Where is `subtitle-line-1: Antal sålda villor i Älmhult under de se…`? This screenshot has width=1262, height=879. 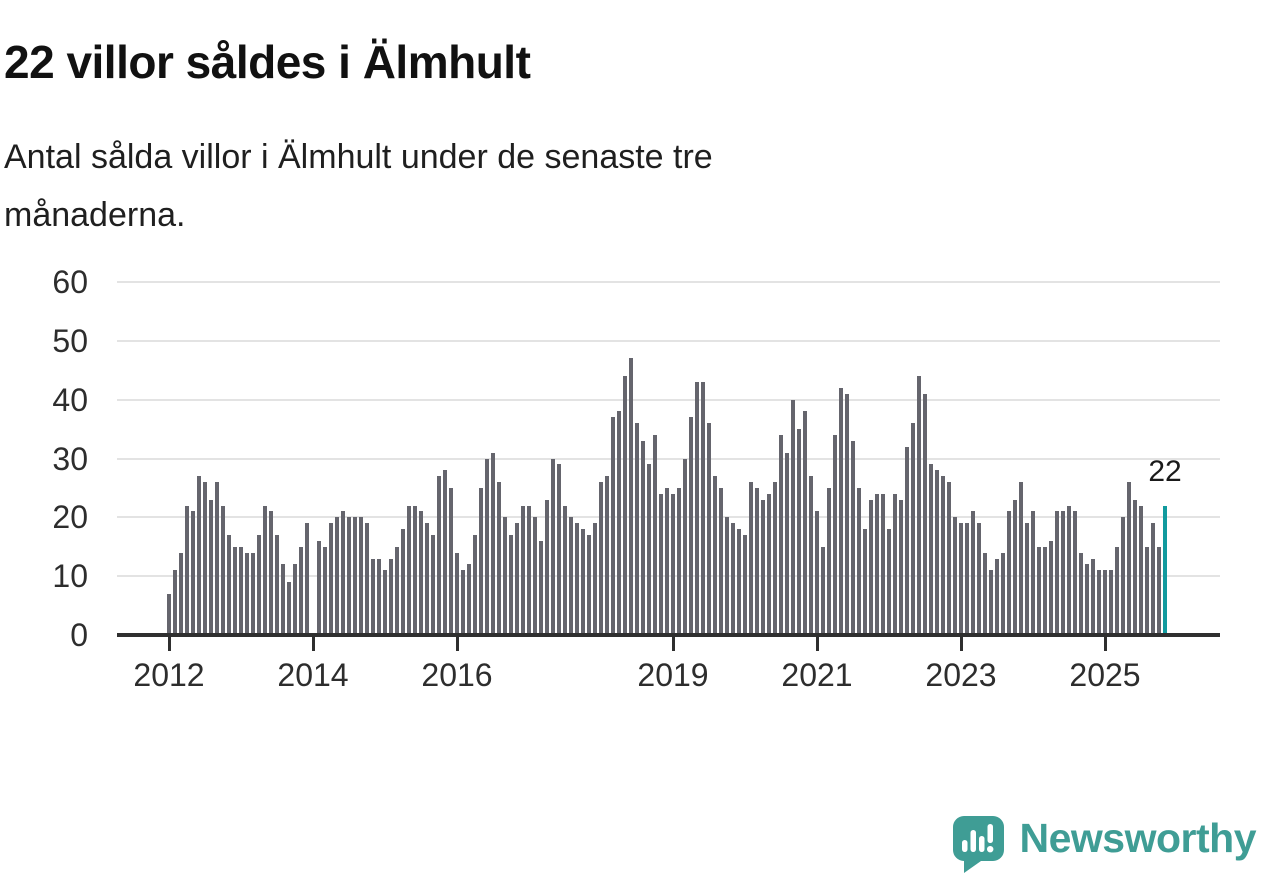
subtitle-line-1: Antal sålda villor i Älmhult under de se… is located at coordinates (358, 157).